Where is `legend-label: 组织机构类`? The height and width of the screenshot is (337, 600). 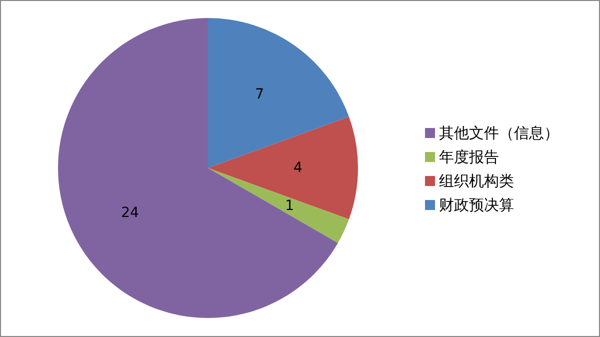
legend-label: 组织机构类 is located at coordinates (476, 181).